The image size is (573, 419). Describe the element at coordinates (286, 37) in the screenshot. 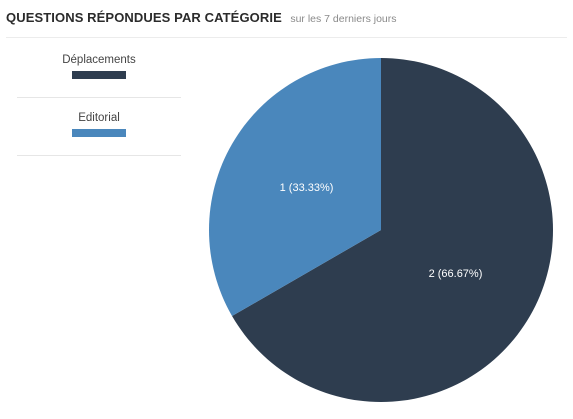

I see `header-divider` at that location.